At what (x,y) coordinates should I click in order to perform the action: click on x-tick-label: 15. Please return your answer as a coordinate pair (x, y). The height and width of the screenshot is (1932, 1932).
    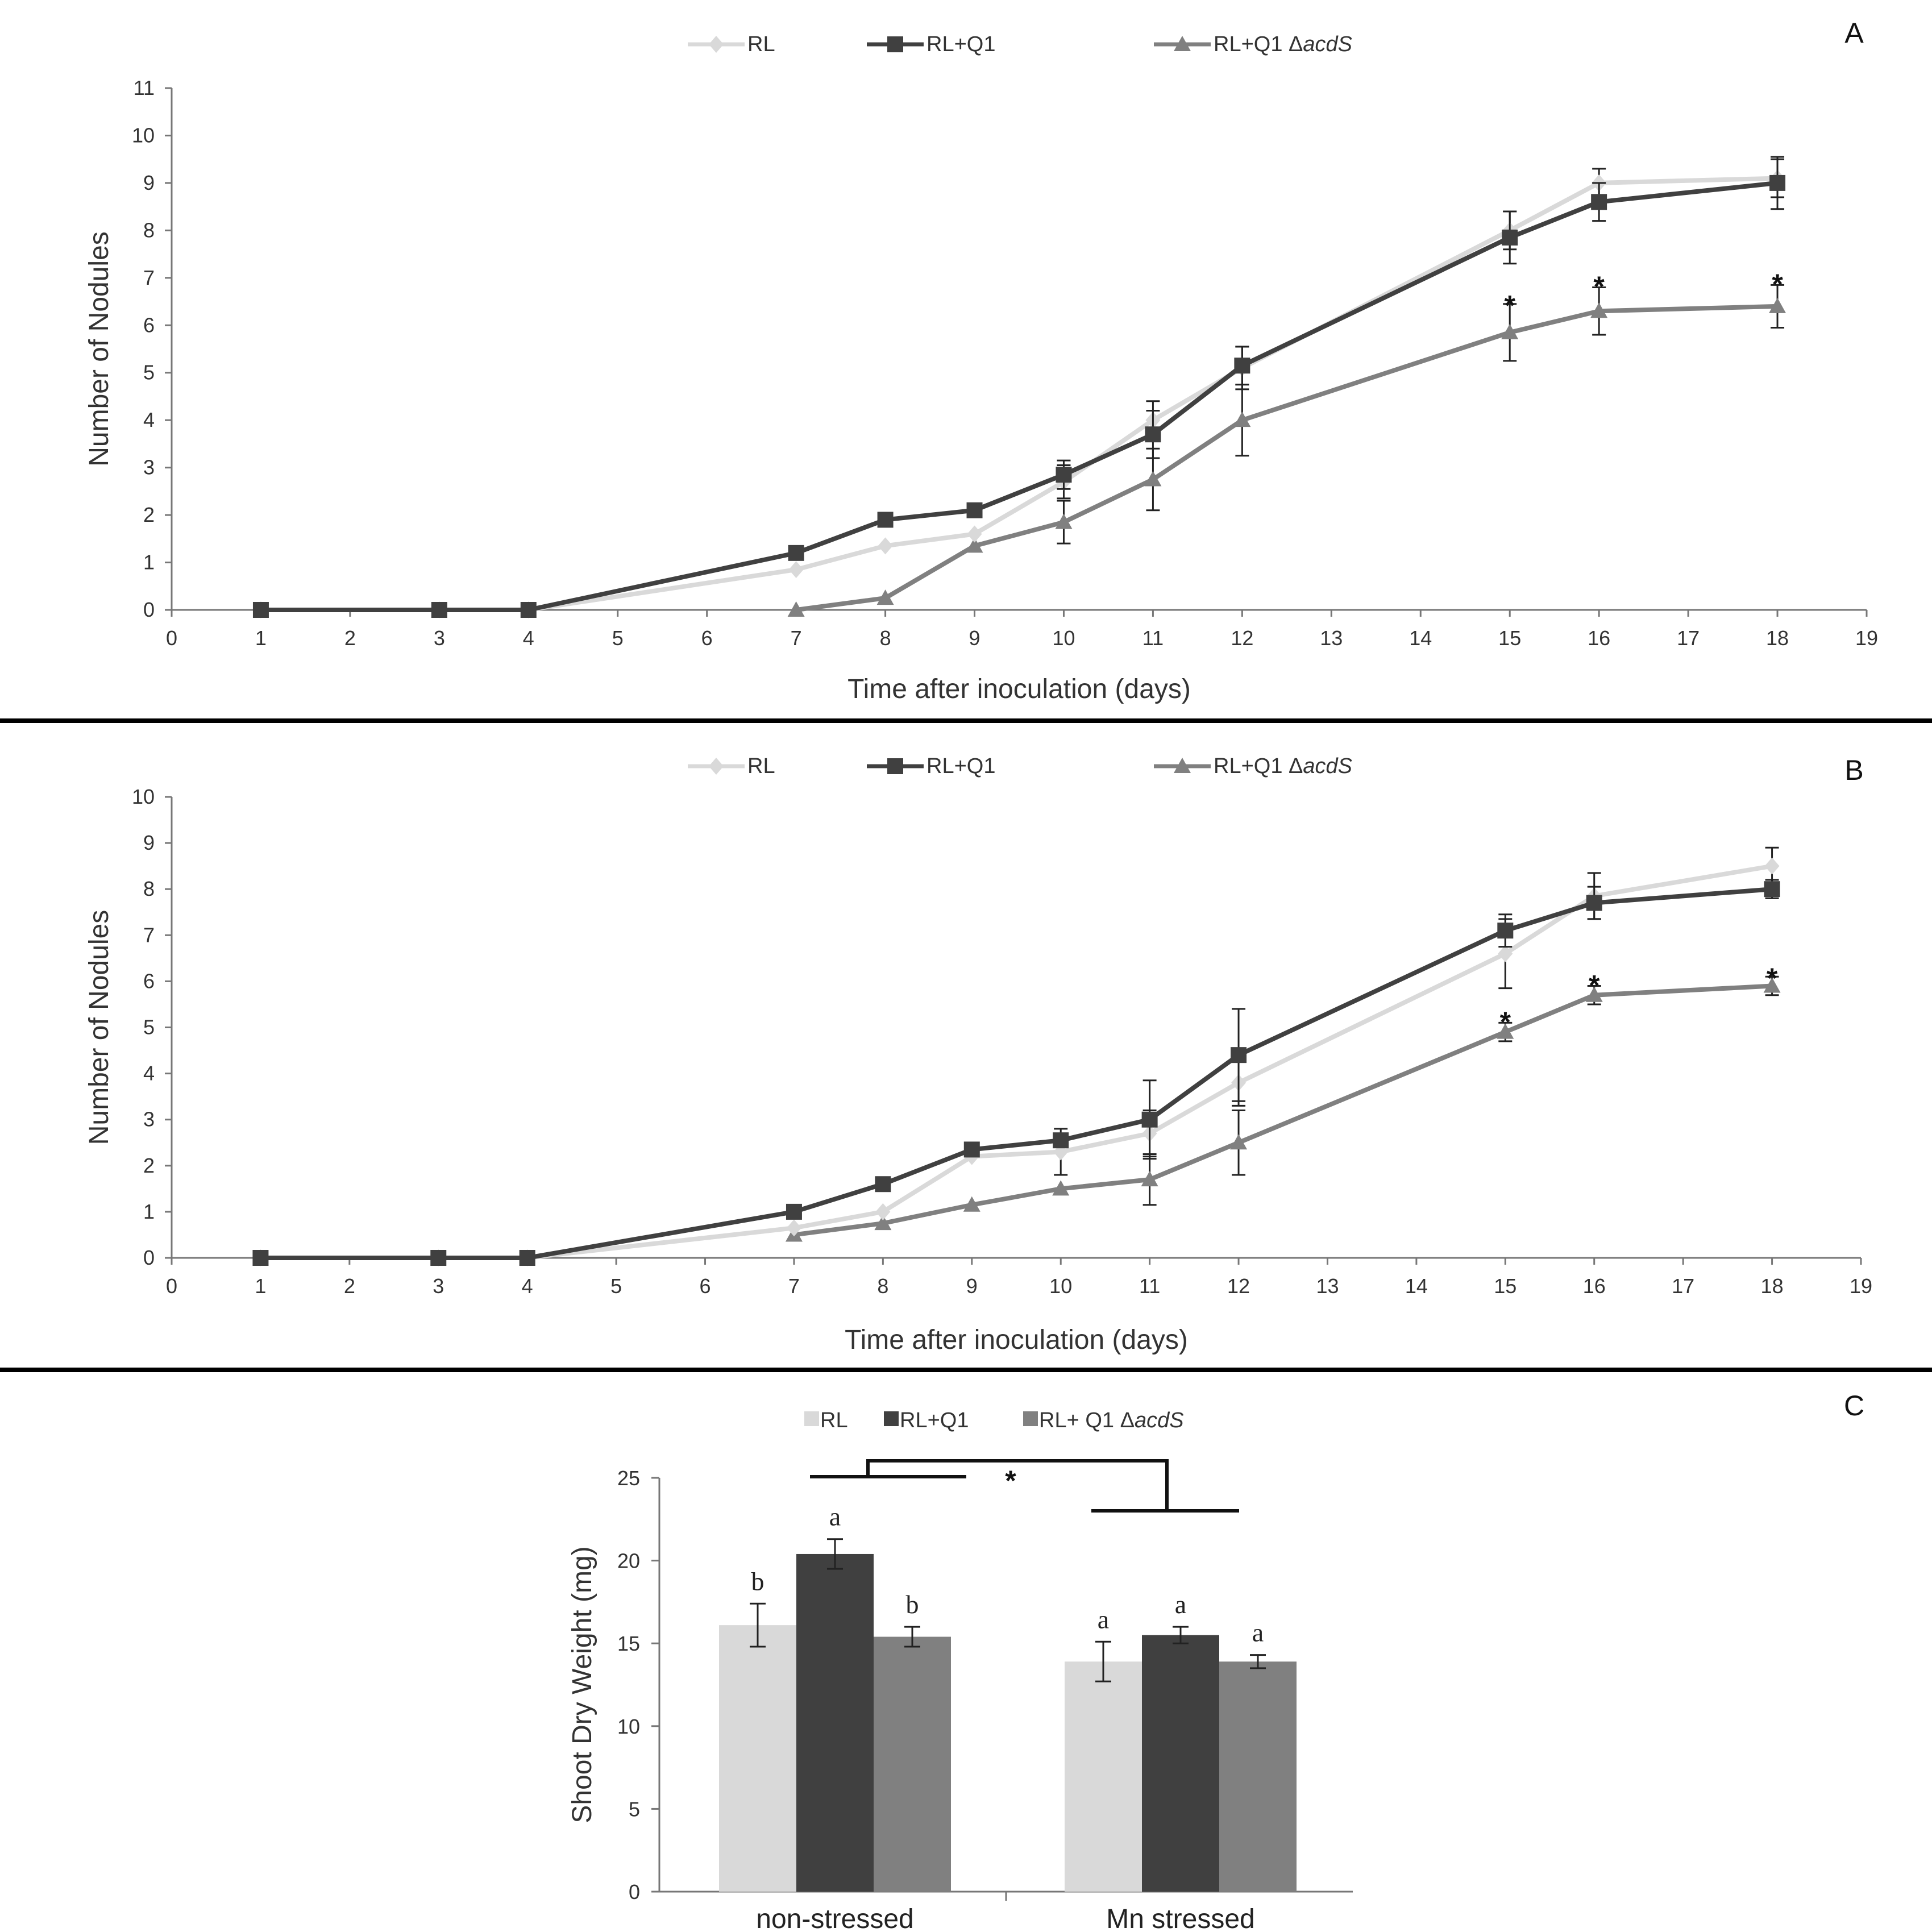
    Looking at the image, I should click on (1510, 638).